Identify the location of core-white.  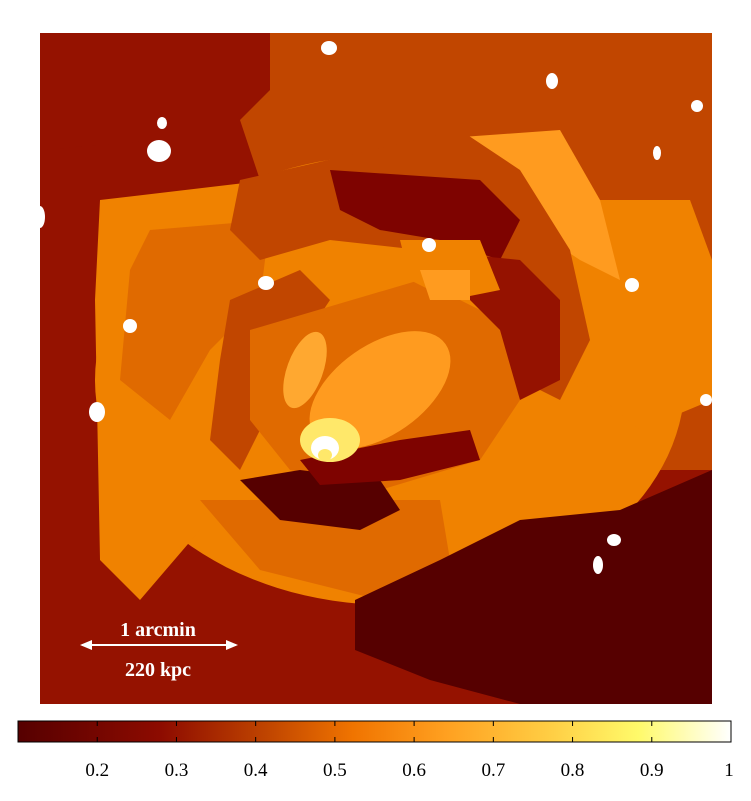
(325, 448).